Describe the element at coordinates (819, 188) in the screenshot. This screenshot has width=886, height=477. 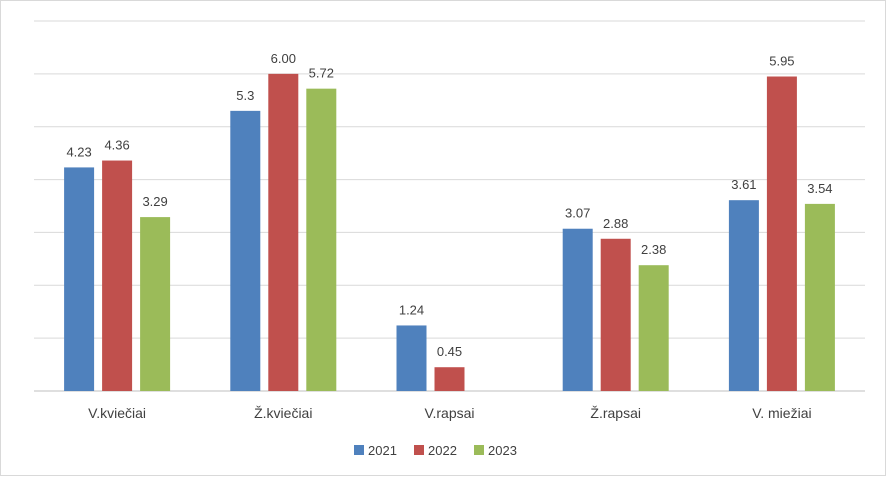
I see `data-label: 3.54` at that location.